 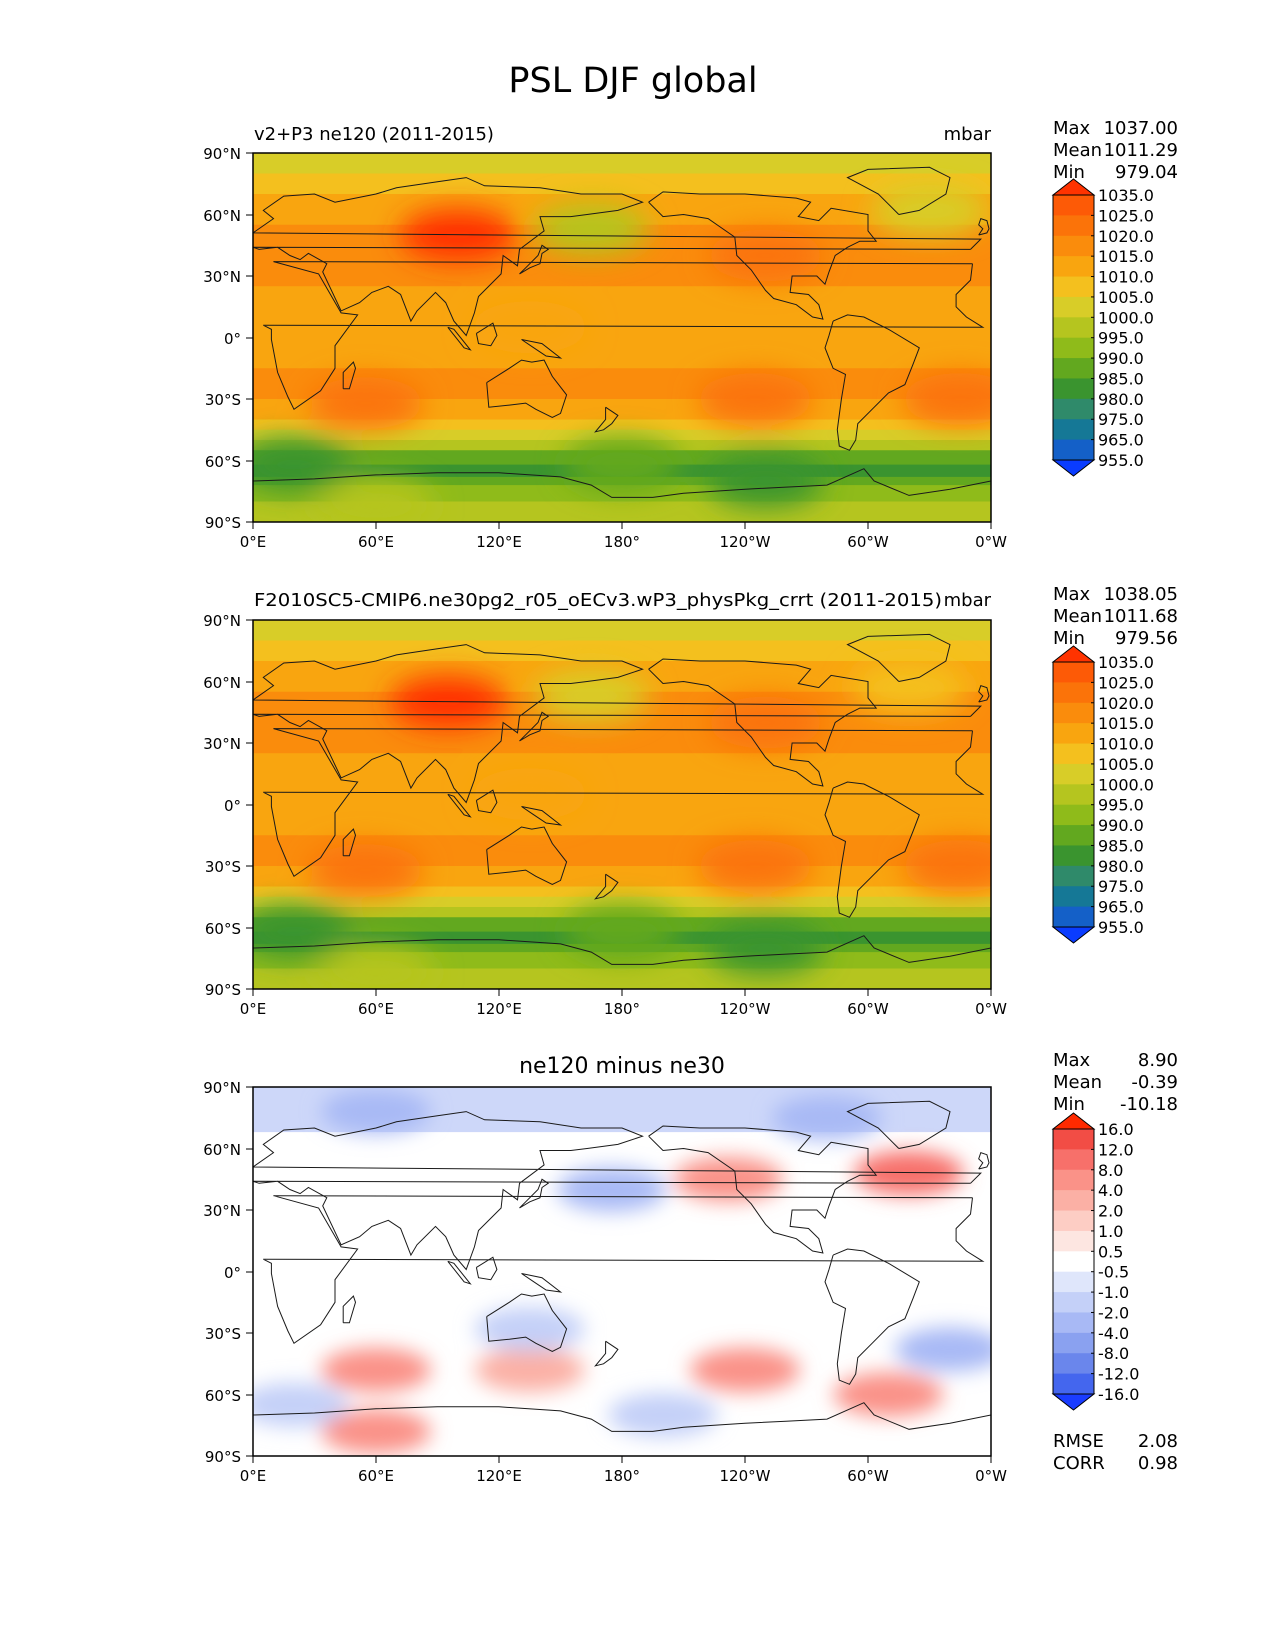 What do you see at coordinates (1079, 1463) in the screenshot?
I see `corr-label: CORR` at bounding box center [1079, 1463].